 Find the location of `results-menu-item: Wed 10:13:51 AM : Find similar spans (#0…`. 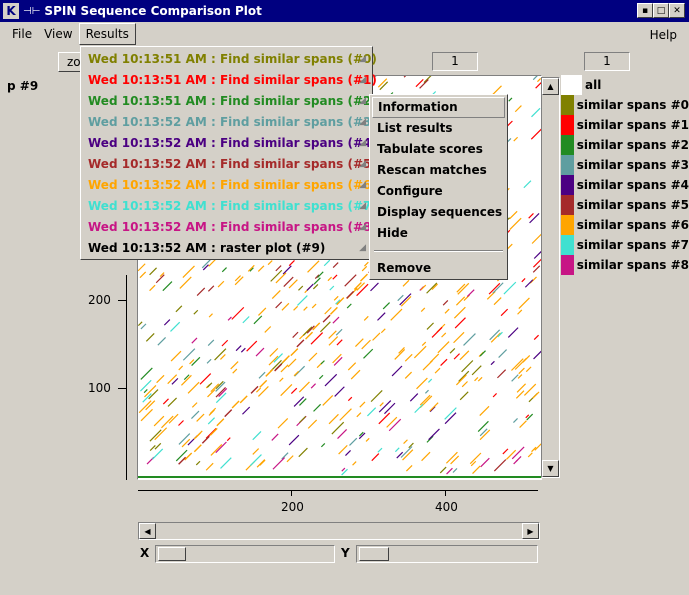

results-menu-item: Wed 10:13:51 AM : Find similar spans (#0… is located at coordinates (229, 59).